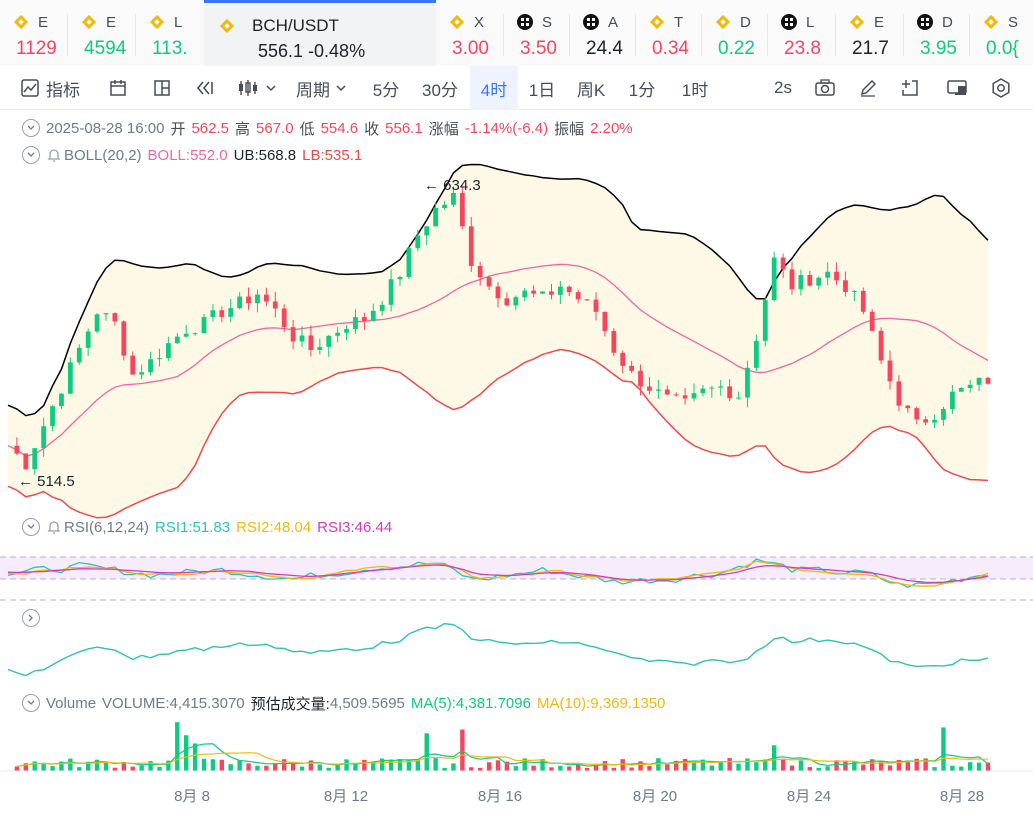  I want to click on ticker-price: 113., so click(170, 48).